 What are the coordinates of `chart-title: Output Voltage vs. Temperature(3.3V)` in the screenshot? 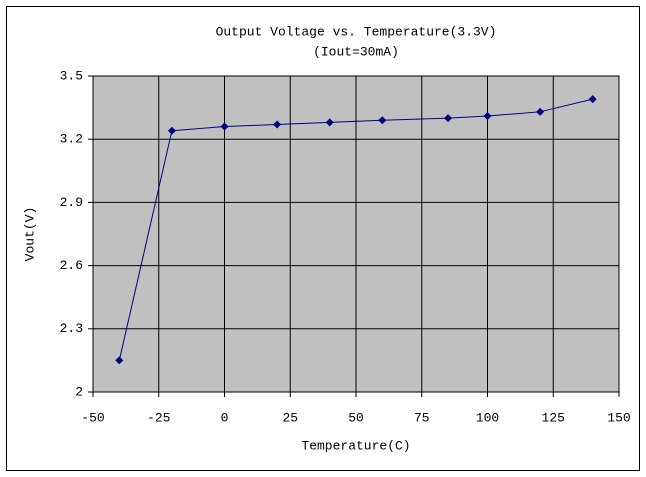 It's located at (356, 31).